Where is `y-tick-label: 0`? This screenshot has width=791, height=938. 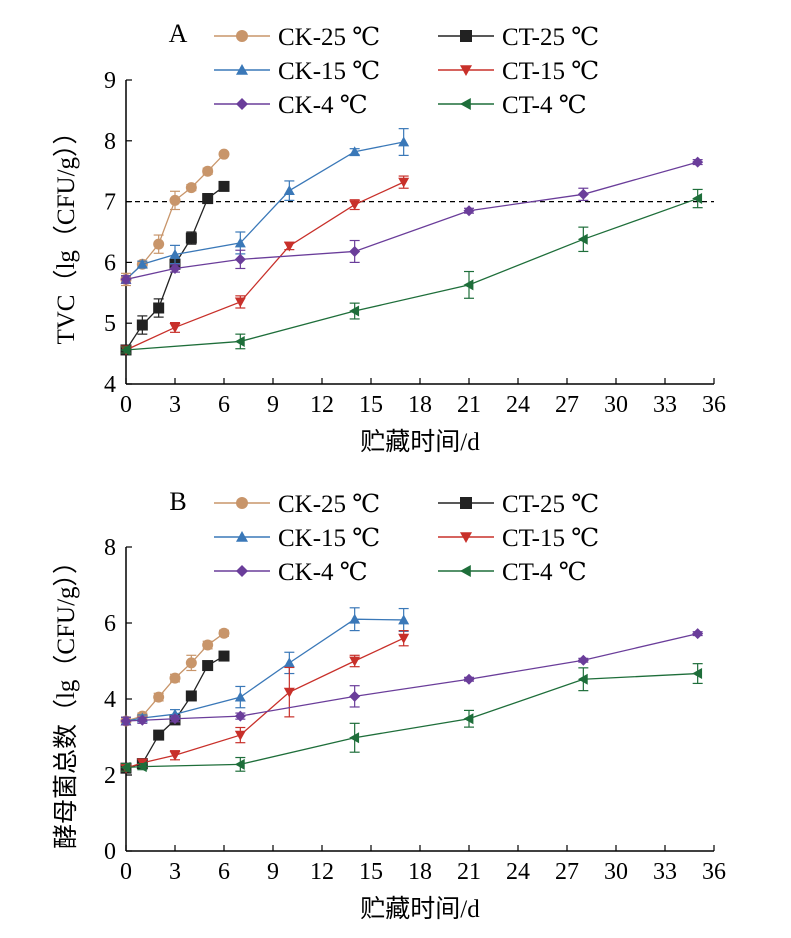 y-tick-label: 0 is located at coordinates (110, 852).